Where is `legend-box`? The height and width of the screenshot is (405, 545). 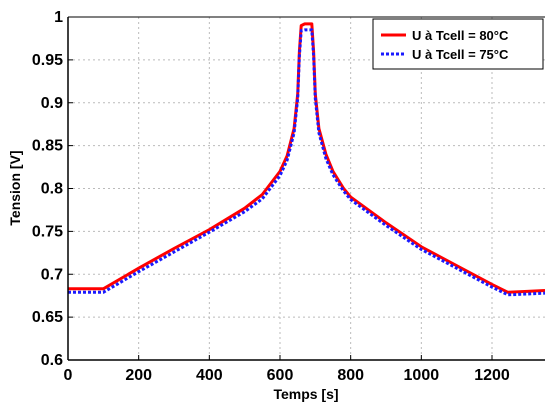 legend-box is located at coordinates (458, 44).